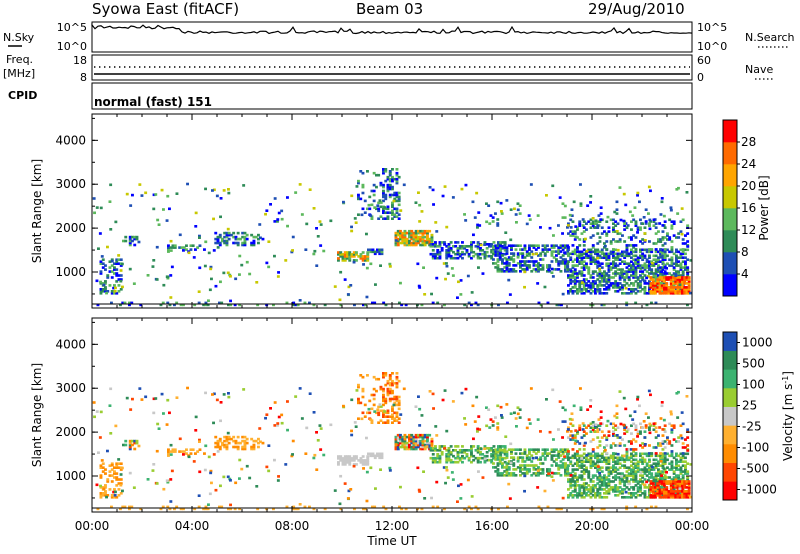 The height and width of the screenshot is (554, 800). What do you see at coordinates (391, 541) in the screenshot?
I see `velocity-xlabel: Time UT` at bounding box center [391, 541].